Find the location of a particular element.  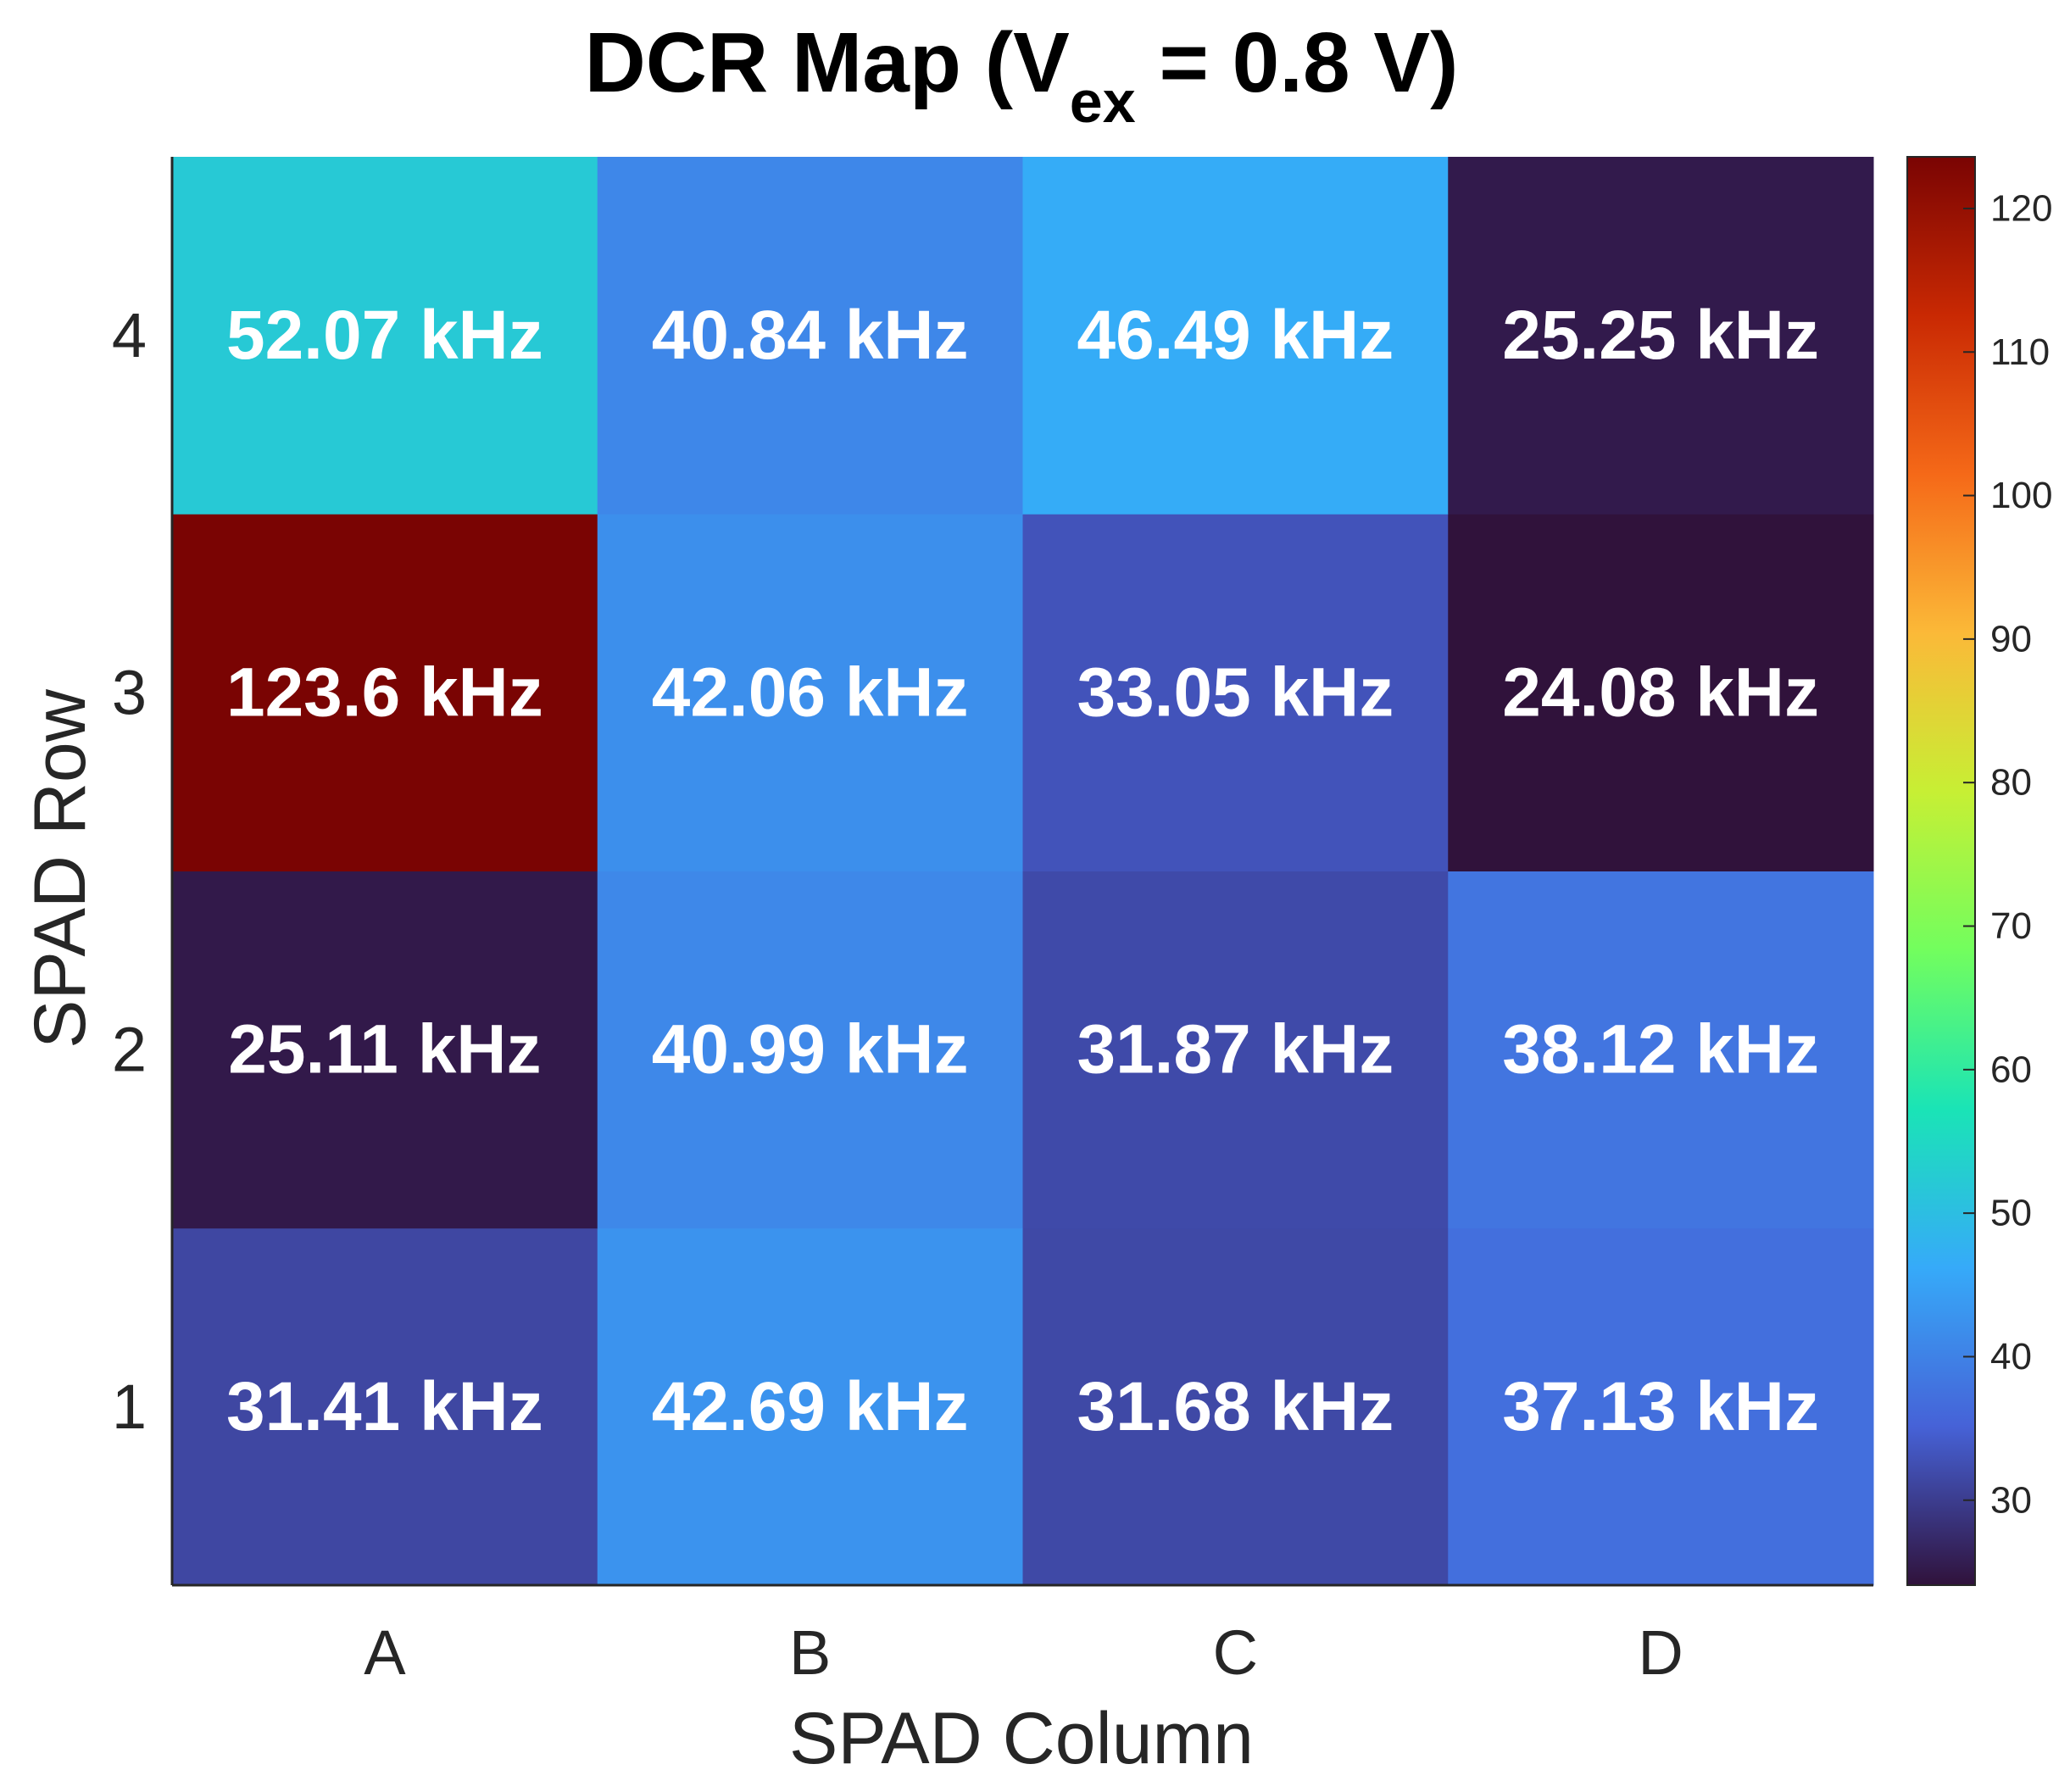

cell-value-label: 24.08 kHz is located at coordinates (1660, 692).